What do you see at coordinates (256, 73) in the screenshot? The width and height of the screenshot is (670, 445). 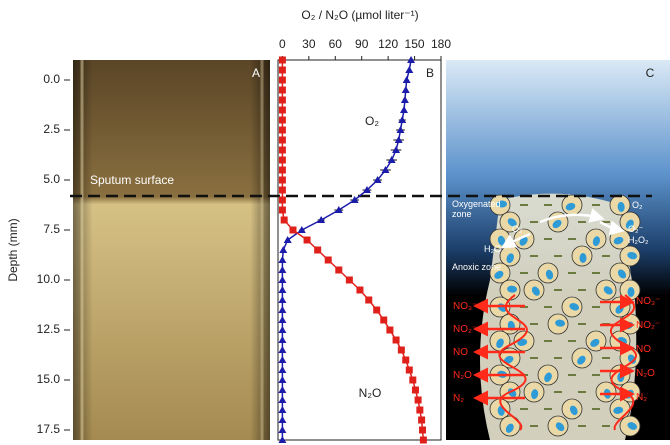 I see `panel-label: A` at bounding box center [256, 73].